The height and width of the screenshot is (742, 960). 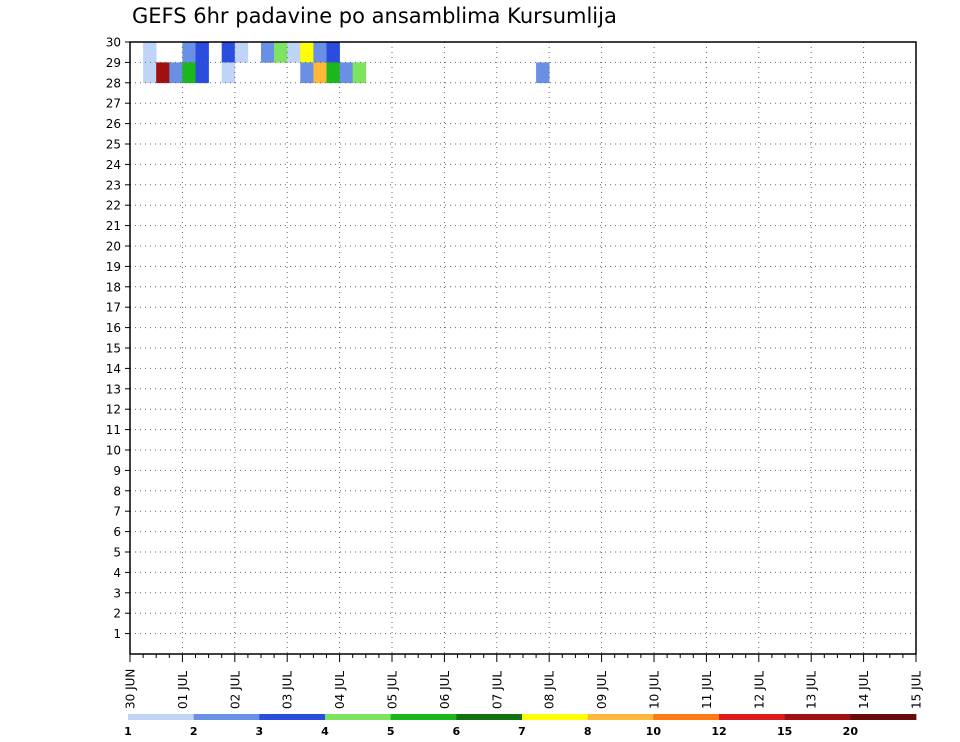 What do you see at coordinates (113, 145) in the screenshot?
I see `y-tick-label: 25` at bounding box center [113, 145].